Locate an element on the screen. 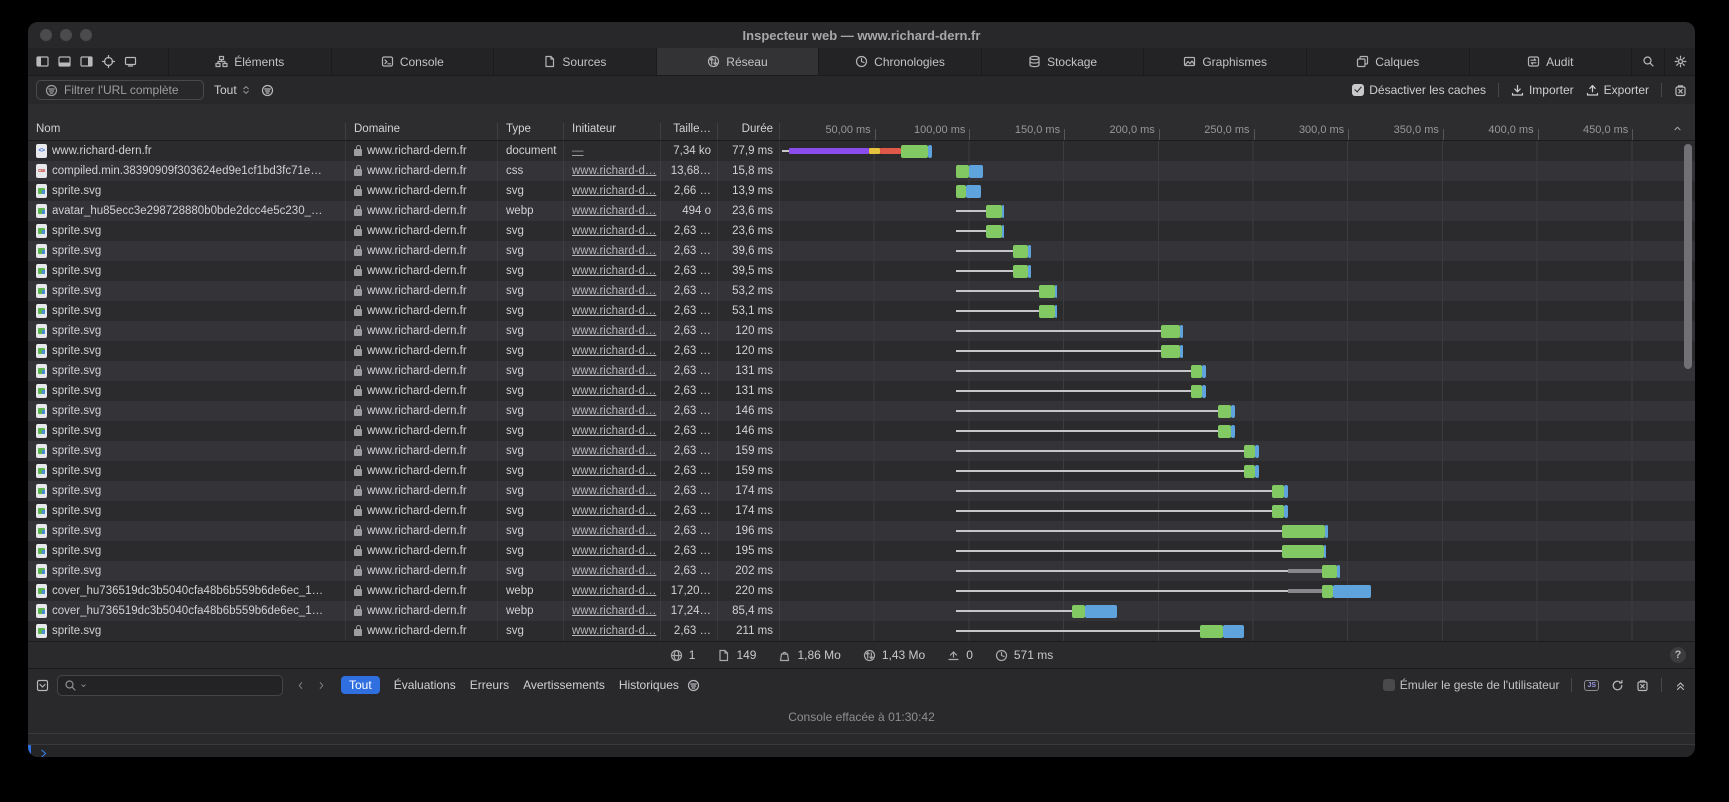  column-header-type: Type is located at coordinates (531, 131).